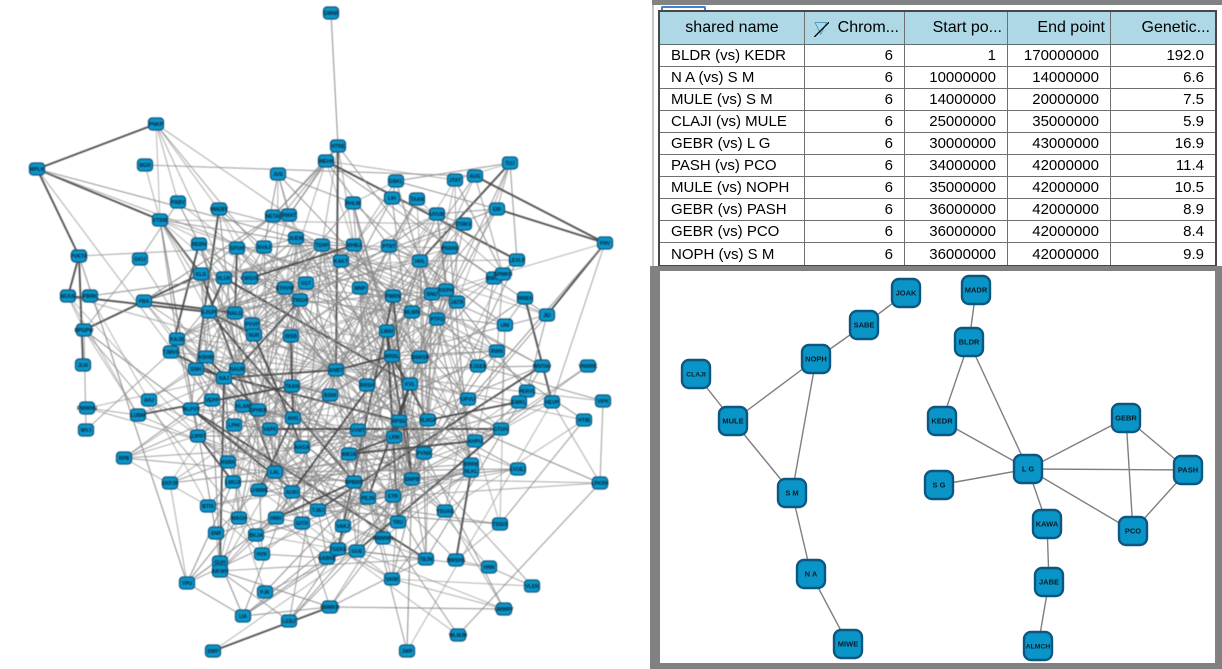 This screenshot has width=1222, height=669. What do you see at coordinates (220, 572) in the screenshot?
I see `svg-text: AIKWH` at bounding box center [220, 572].